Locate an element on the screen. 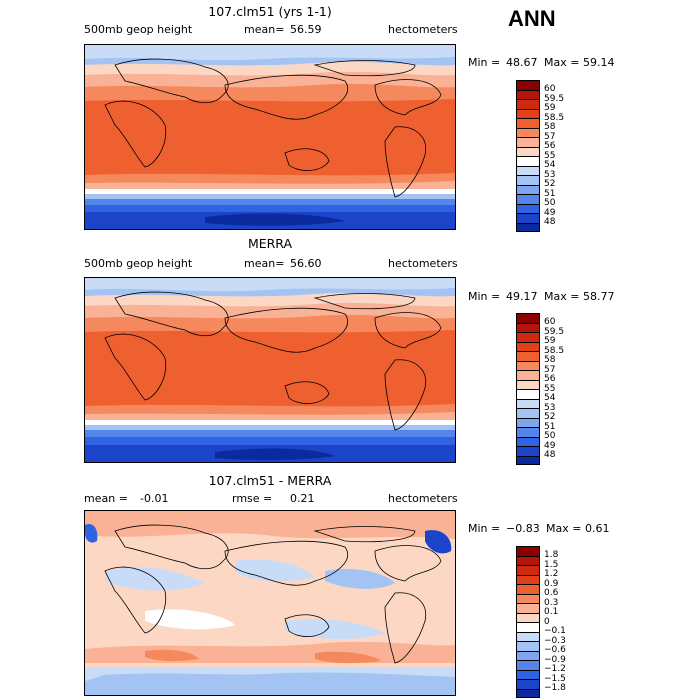  colorbar-tick-label: −1.2 is located at coordinates (555, 669).